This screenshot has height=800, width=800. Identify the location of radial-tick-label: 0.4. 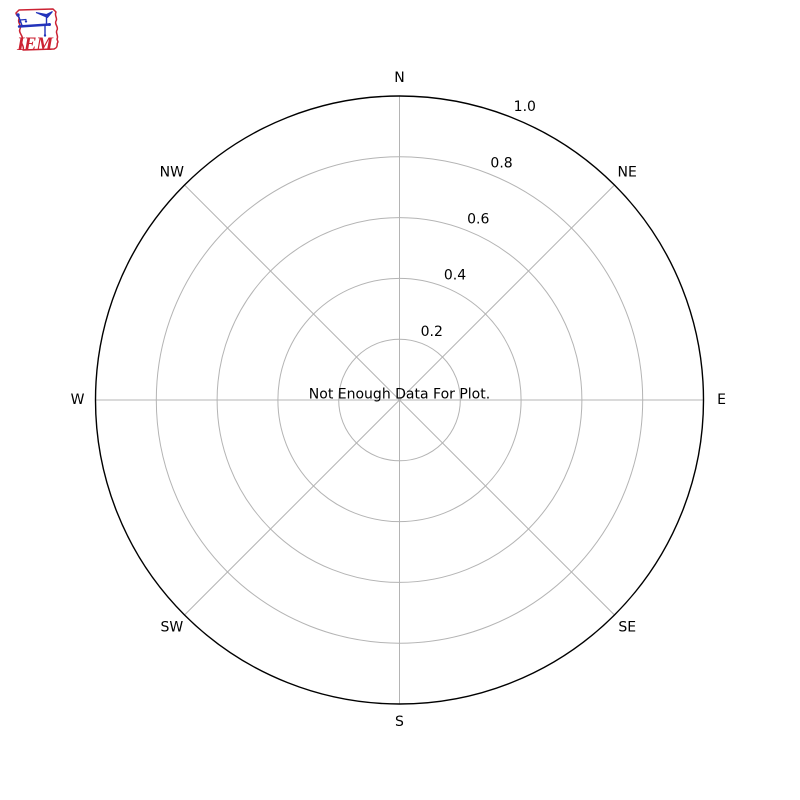
(455, 276).